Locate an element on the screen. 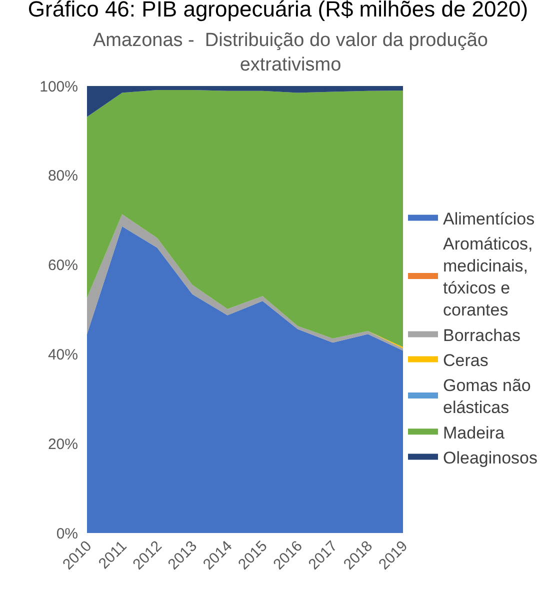  y-tick-label: 40% is located at coordinates (63, 355).